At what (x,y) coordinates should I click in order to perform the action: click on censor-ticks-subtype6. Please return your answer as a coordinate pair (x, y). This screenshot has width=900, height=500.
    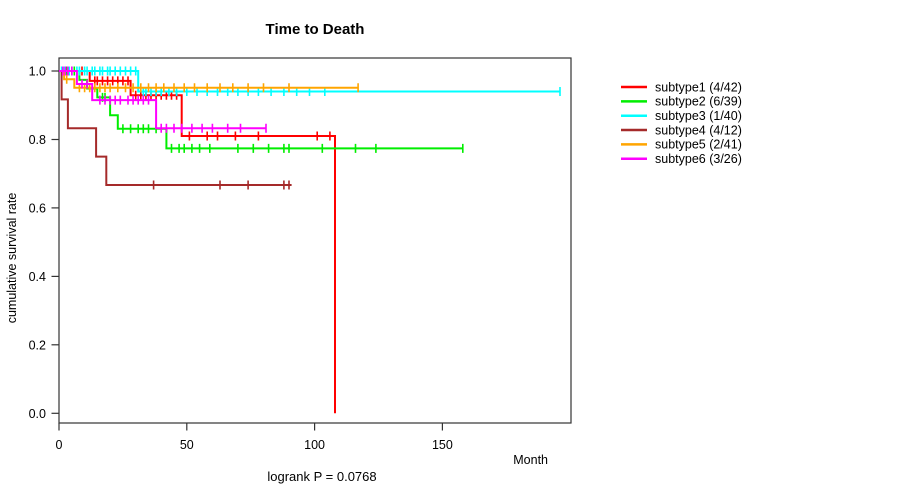
    Looking at the image, I should click on (164, 99).